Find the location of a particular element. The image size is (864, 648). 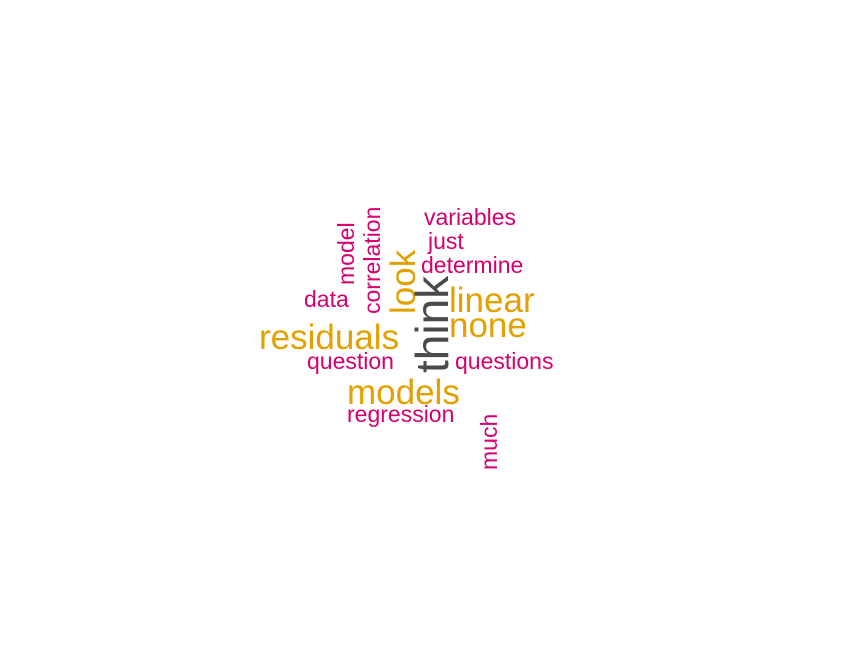

word-residuals: residuals is located at coordinates (329, 337).